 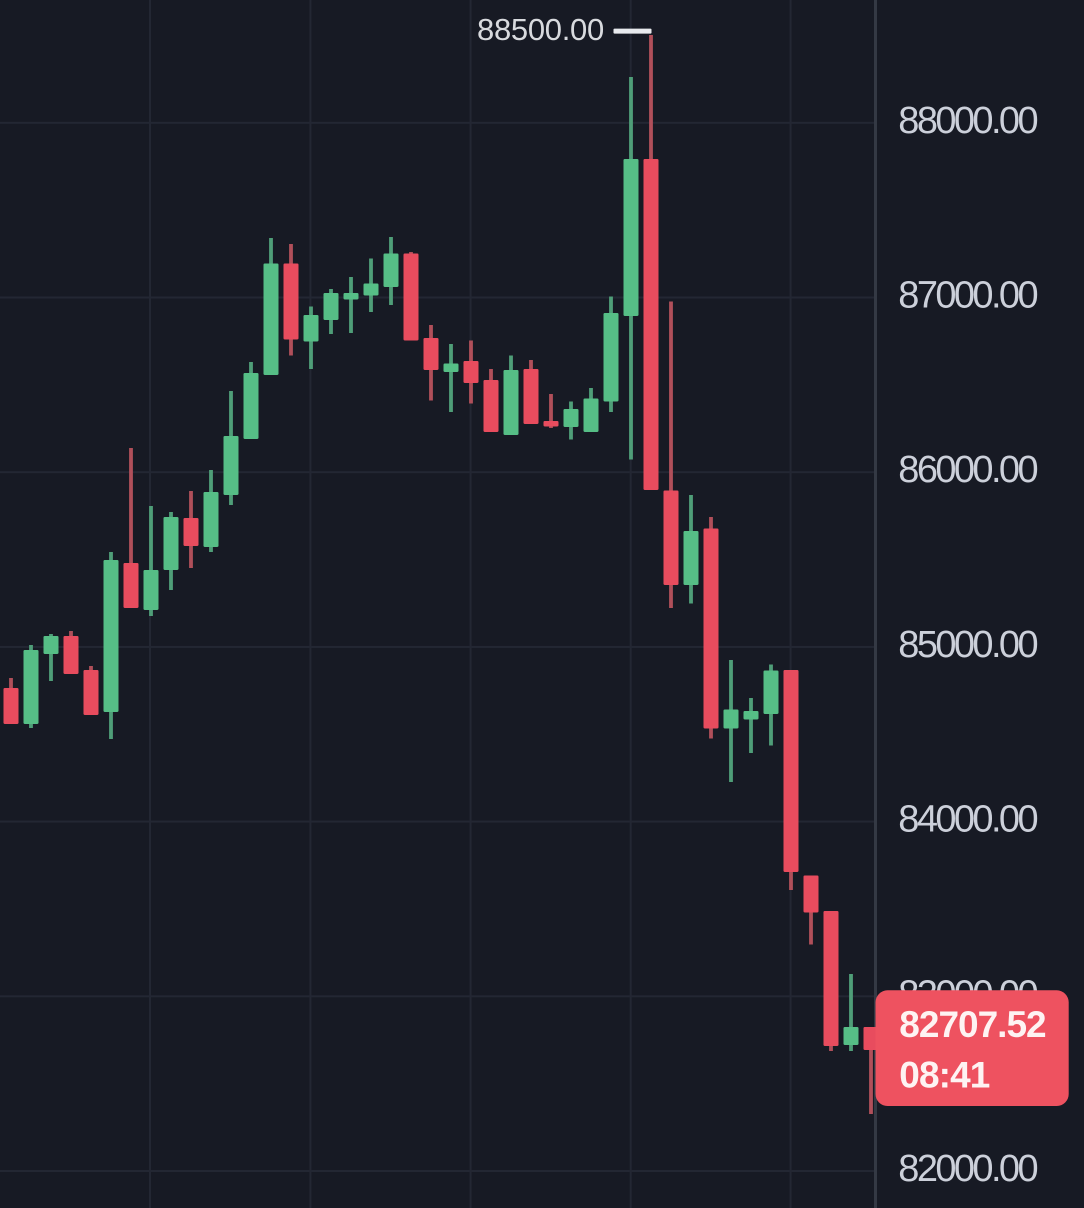 I want to click on svg-text: 85000.00, so click(x=967, y=645).